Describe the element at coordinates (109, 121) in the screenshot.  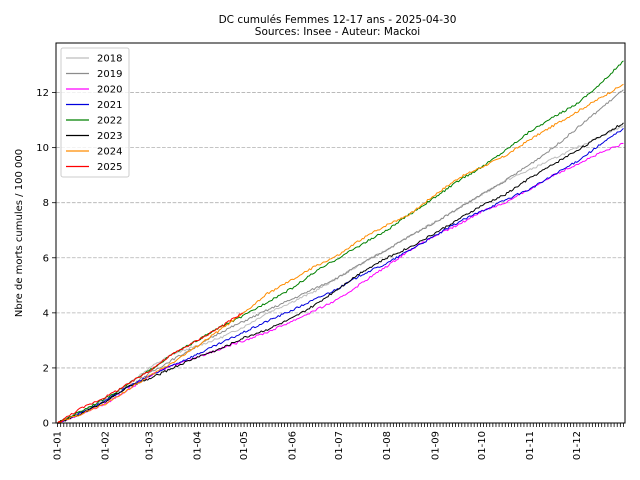
I see `legend-label: 2022` at that location.